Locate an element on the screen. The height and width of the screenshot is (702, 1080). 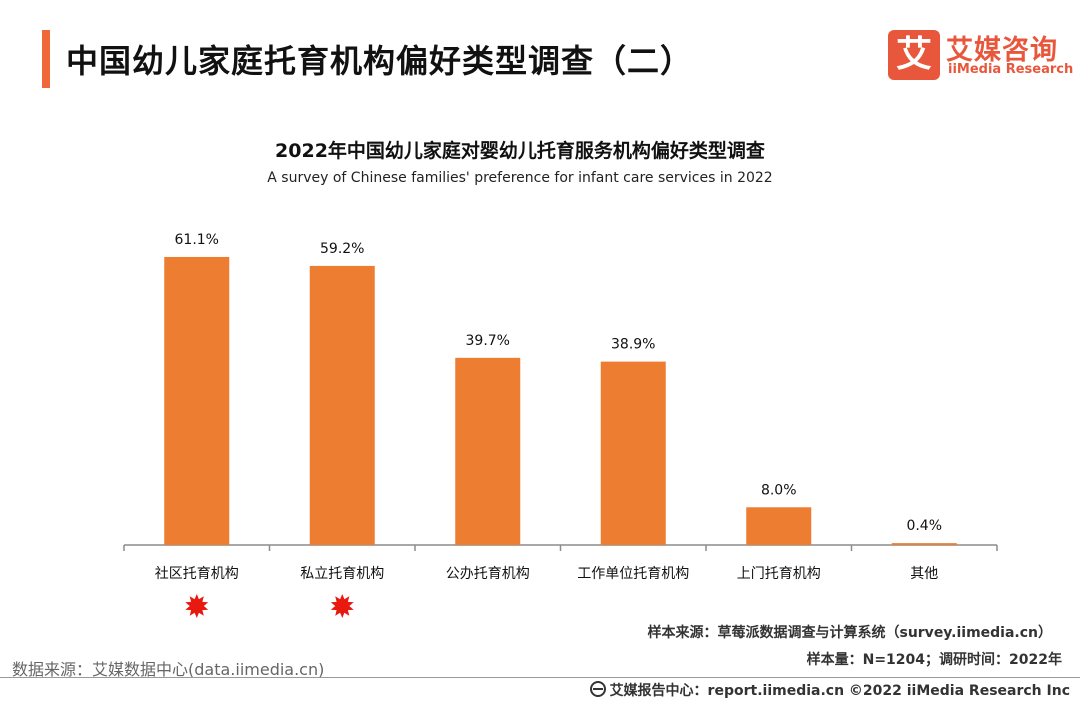
data-label: 59.2% is located at coordinates (342, 249).